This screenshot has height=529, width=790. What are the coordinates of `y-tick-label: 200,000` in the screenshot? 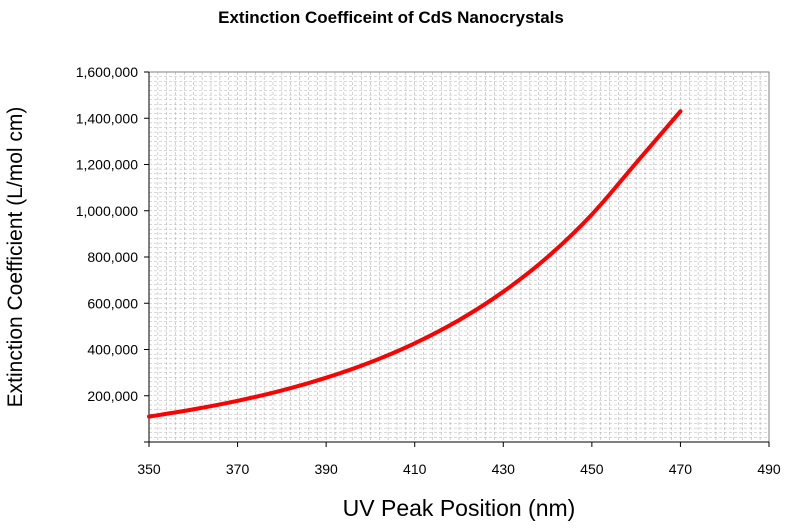 It's located at (112, 396).